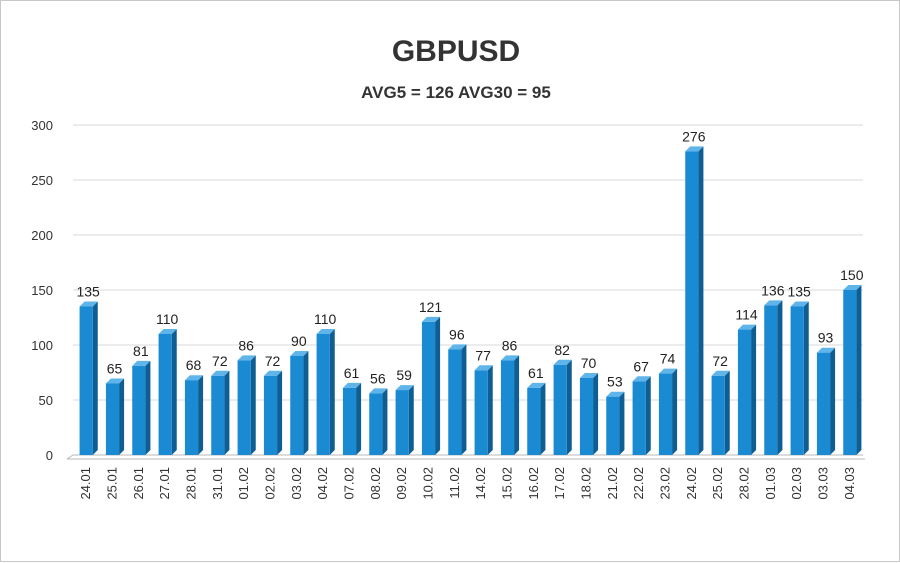 This screenshot has width=900, height=563. What do you see at coordinates (299, 341) in the screenshot?
I see `data-label: 90` at bounding box center [299, 341].